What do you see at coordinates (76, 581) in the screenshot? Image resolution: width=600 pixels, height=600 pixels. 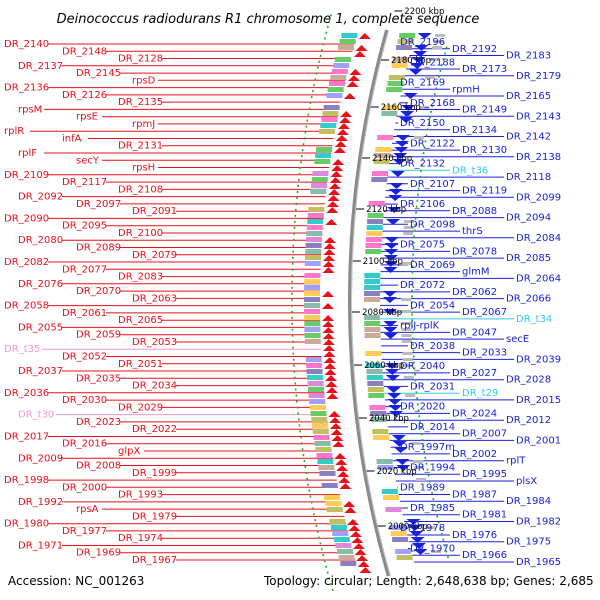 I see `accession-text: Accession: NC_001263` at bounding box center [76, 581].